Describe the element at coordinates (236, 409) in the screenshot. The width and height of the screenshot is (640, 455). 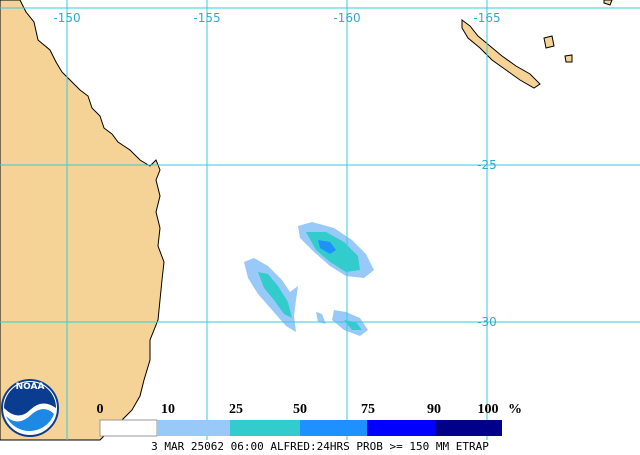
I see `legend-label: 25` at that location.